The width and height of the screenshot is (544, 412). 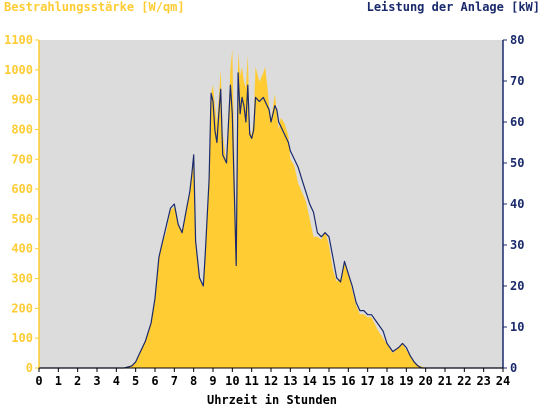 I want to click on left-tick-label: 0, so click(x=29, y=368).